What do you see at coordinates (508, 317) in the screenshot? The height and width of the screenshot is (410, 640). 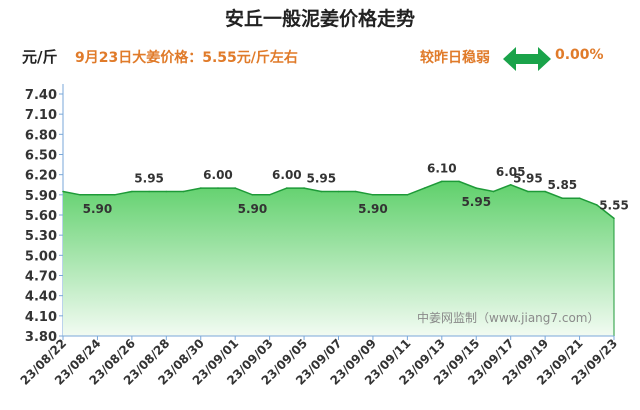 I see `watermark: 中姜网监制（www.jiang7.com）` at bounding box center [508, 317].